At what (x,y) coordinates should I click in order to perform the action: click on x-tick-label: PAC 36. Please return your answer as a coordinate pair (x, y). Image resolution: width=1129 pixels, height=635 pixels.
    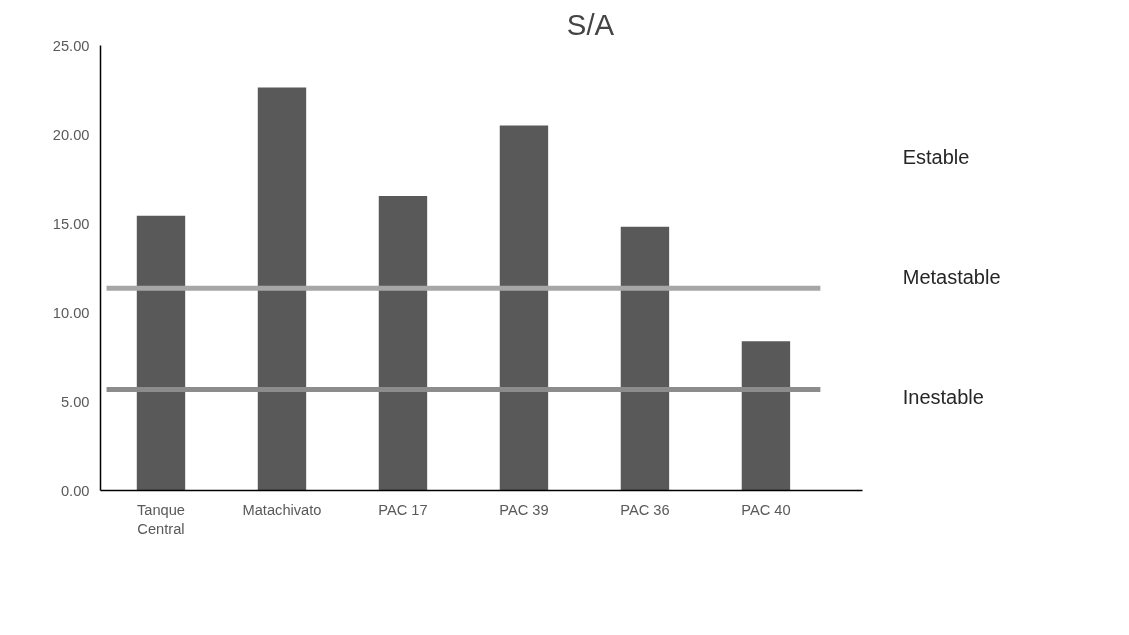
    Looking at the image, I should click on (645, 509).